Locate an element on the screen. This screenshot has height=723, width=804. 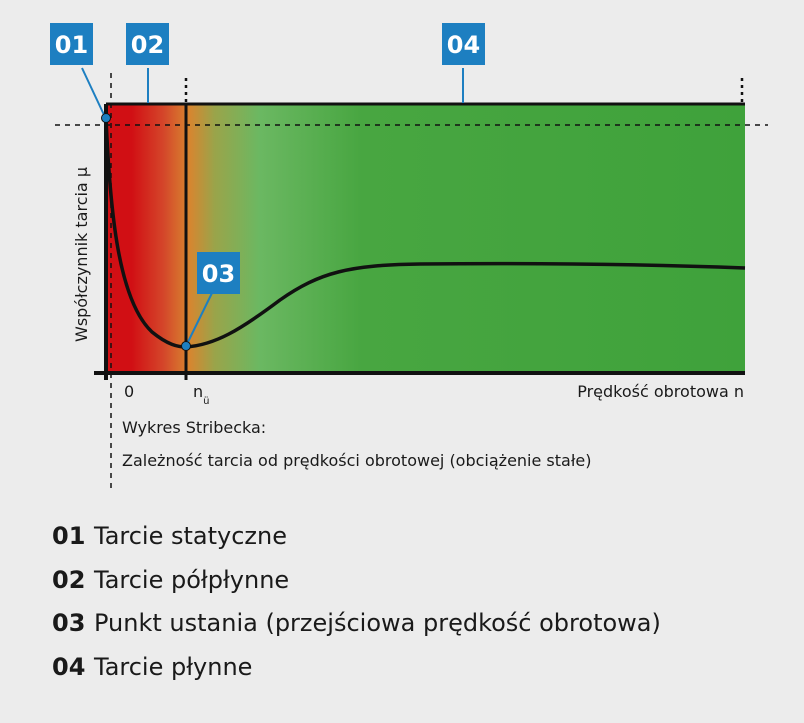
svg-text: 04 is located at coordinates (463, 45).